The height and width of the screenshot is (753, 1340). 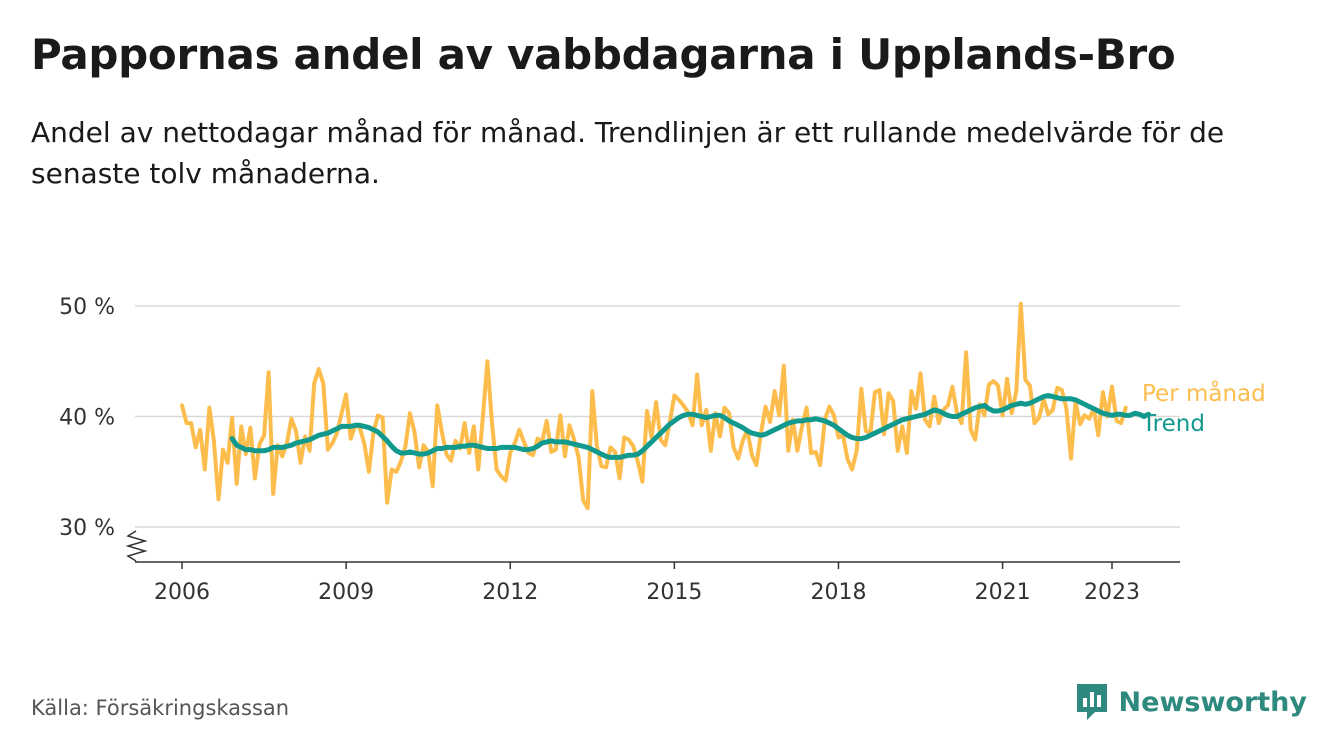 What do you see at coordinates (87, 528) in the screenshot?
I see `y-tick-label: 30 %` at bounding box center [87, 528].